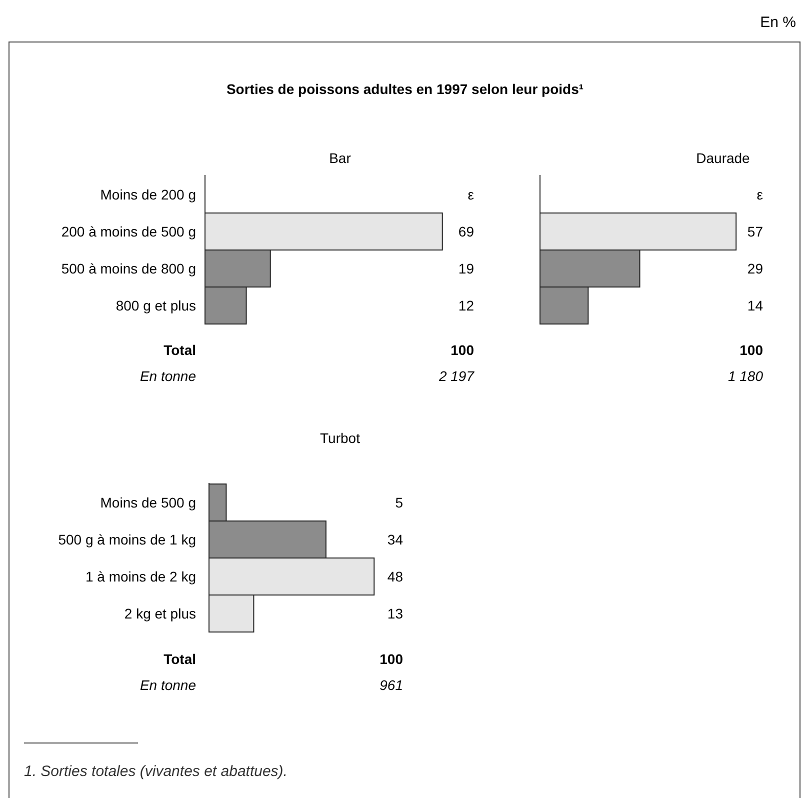 The width and height of the screenshot is (802, 798). Describe the element at coordinates (405, 89) in the screenshot. I see `text: Sorties de poissons adultes en 1997 selon leur poids¹` at that location.